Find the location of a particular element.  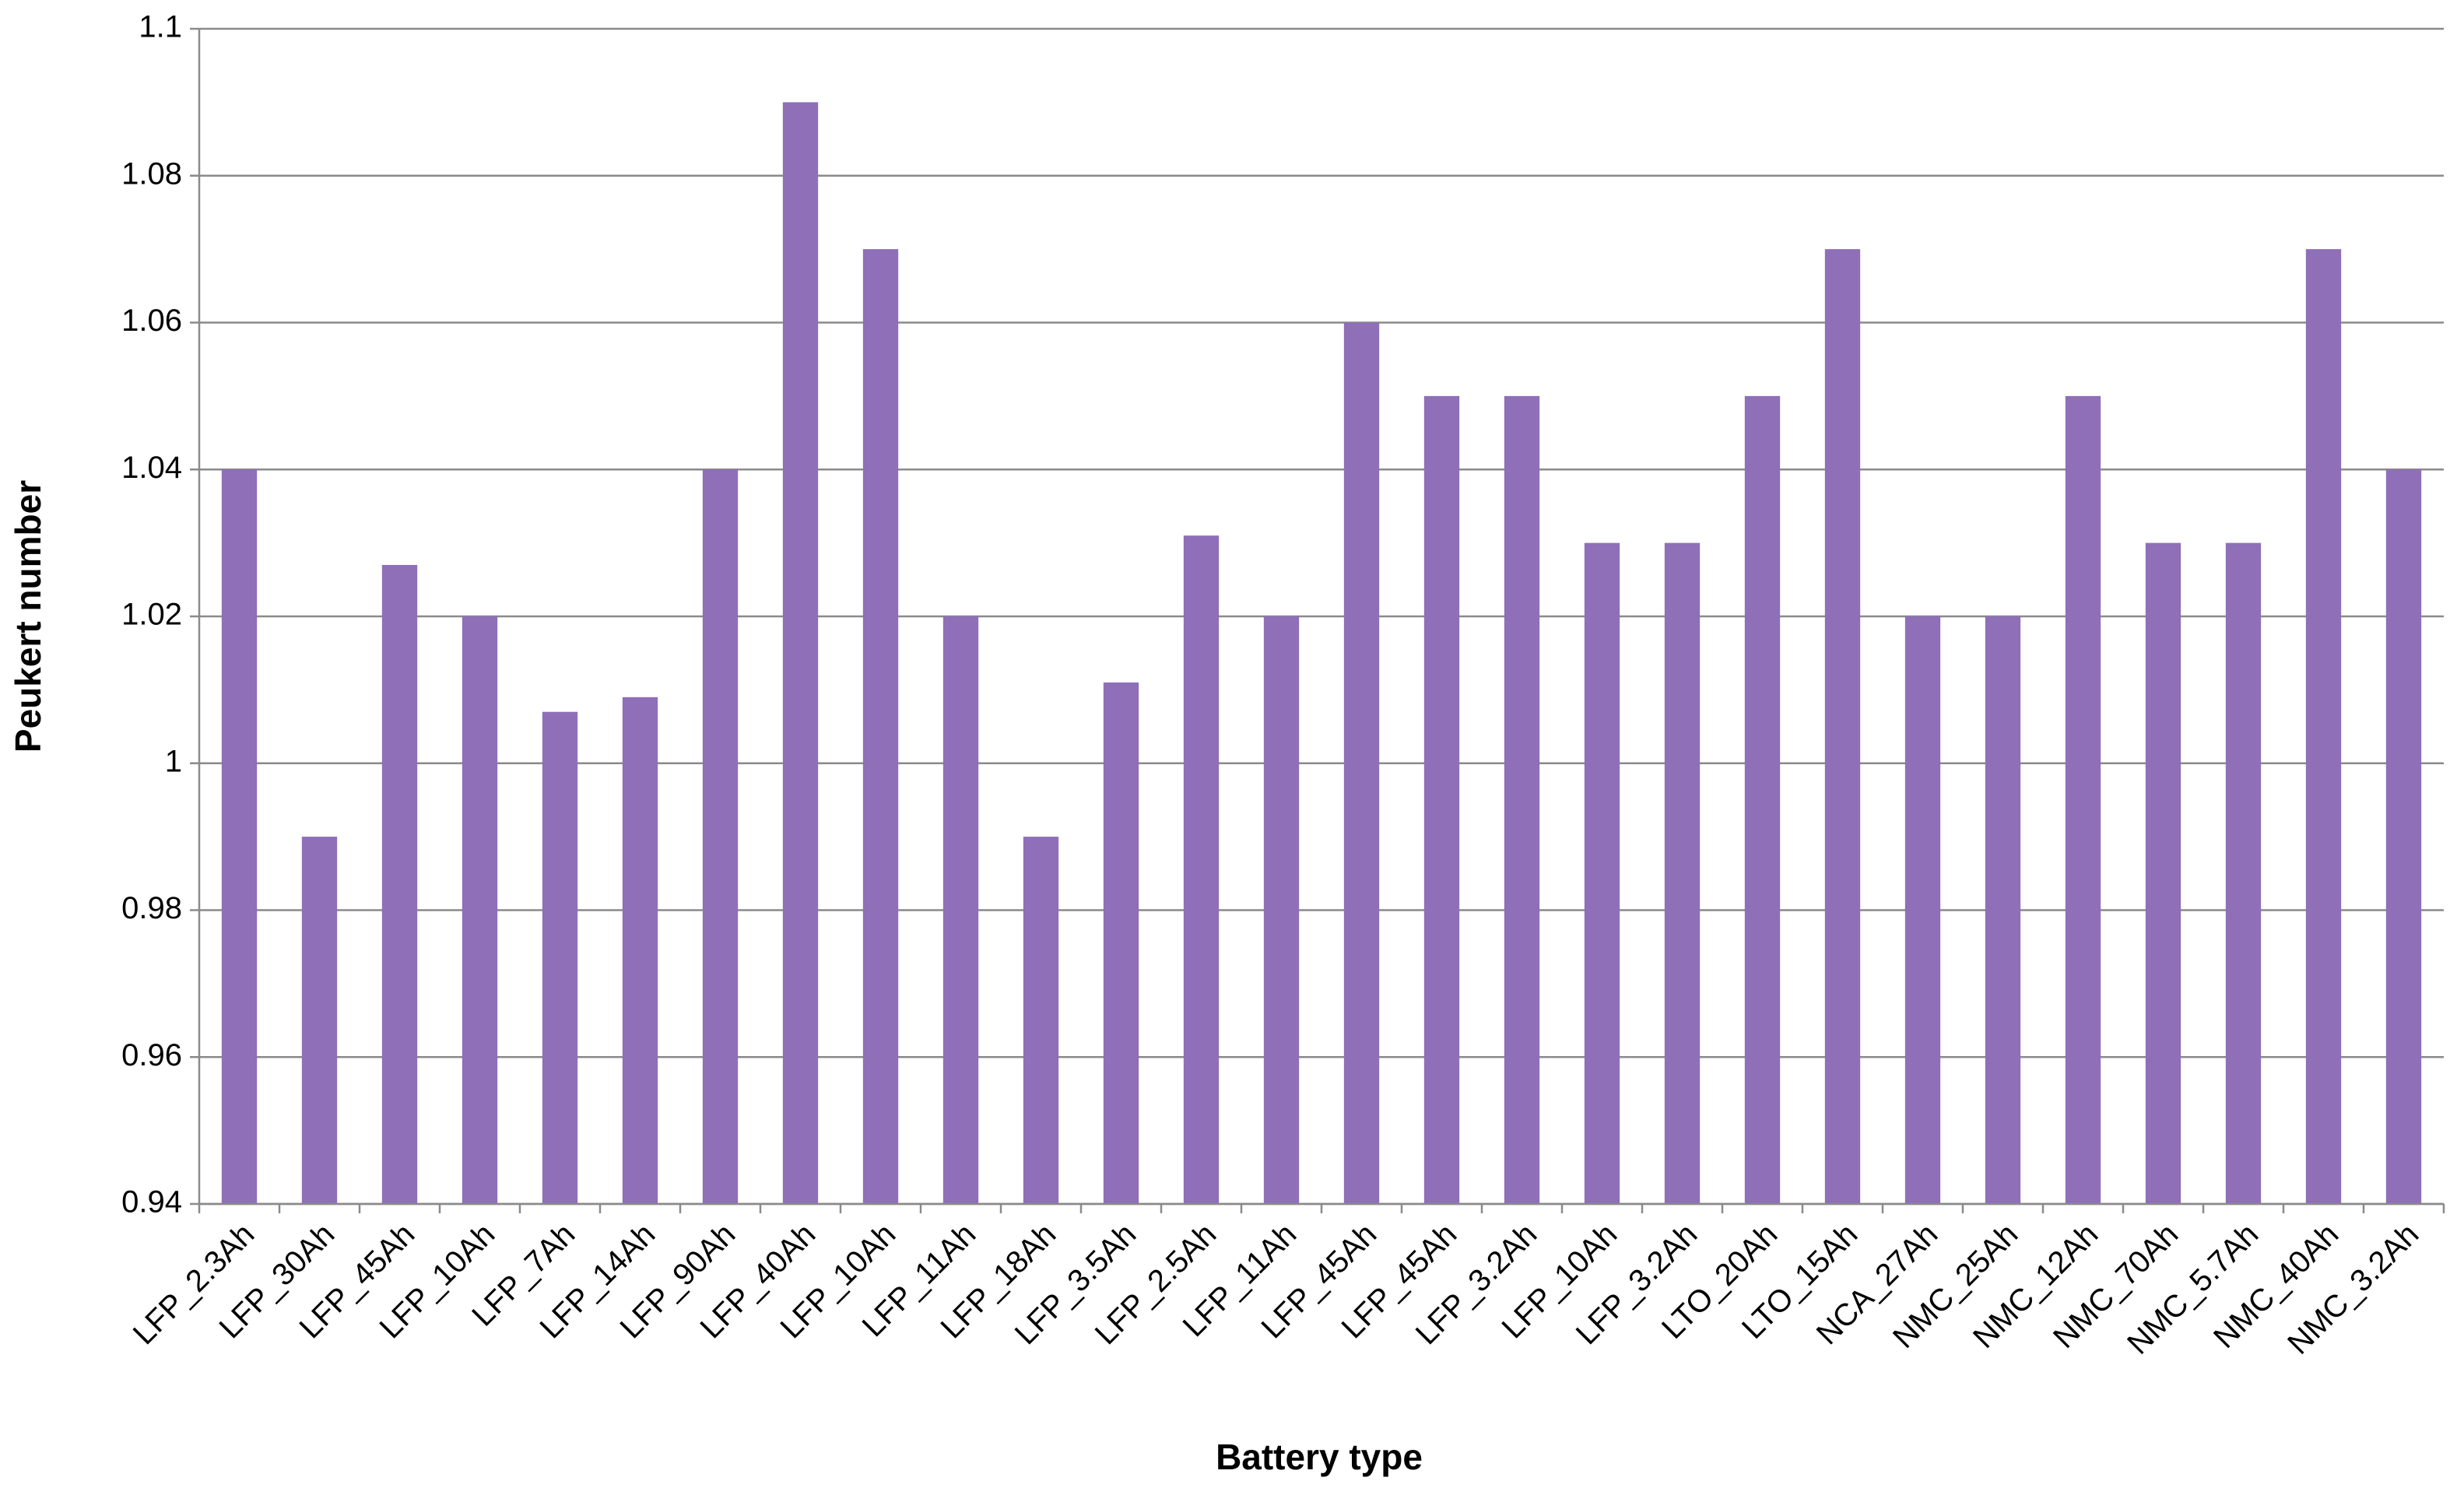

y-axis-title: Peukert number is located at coordinates (28, 616).